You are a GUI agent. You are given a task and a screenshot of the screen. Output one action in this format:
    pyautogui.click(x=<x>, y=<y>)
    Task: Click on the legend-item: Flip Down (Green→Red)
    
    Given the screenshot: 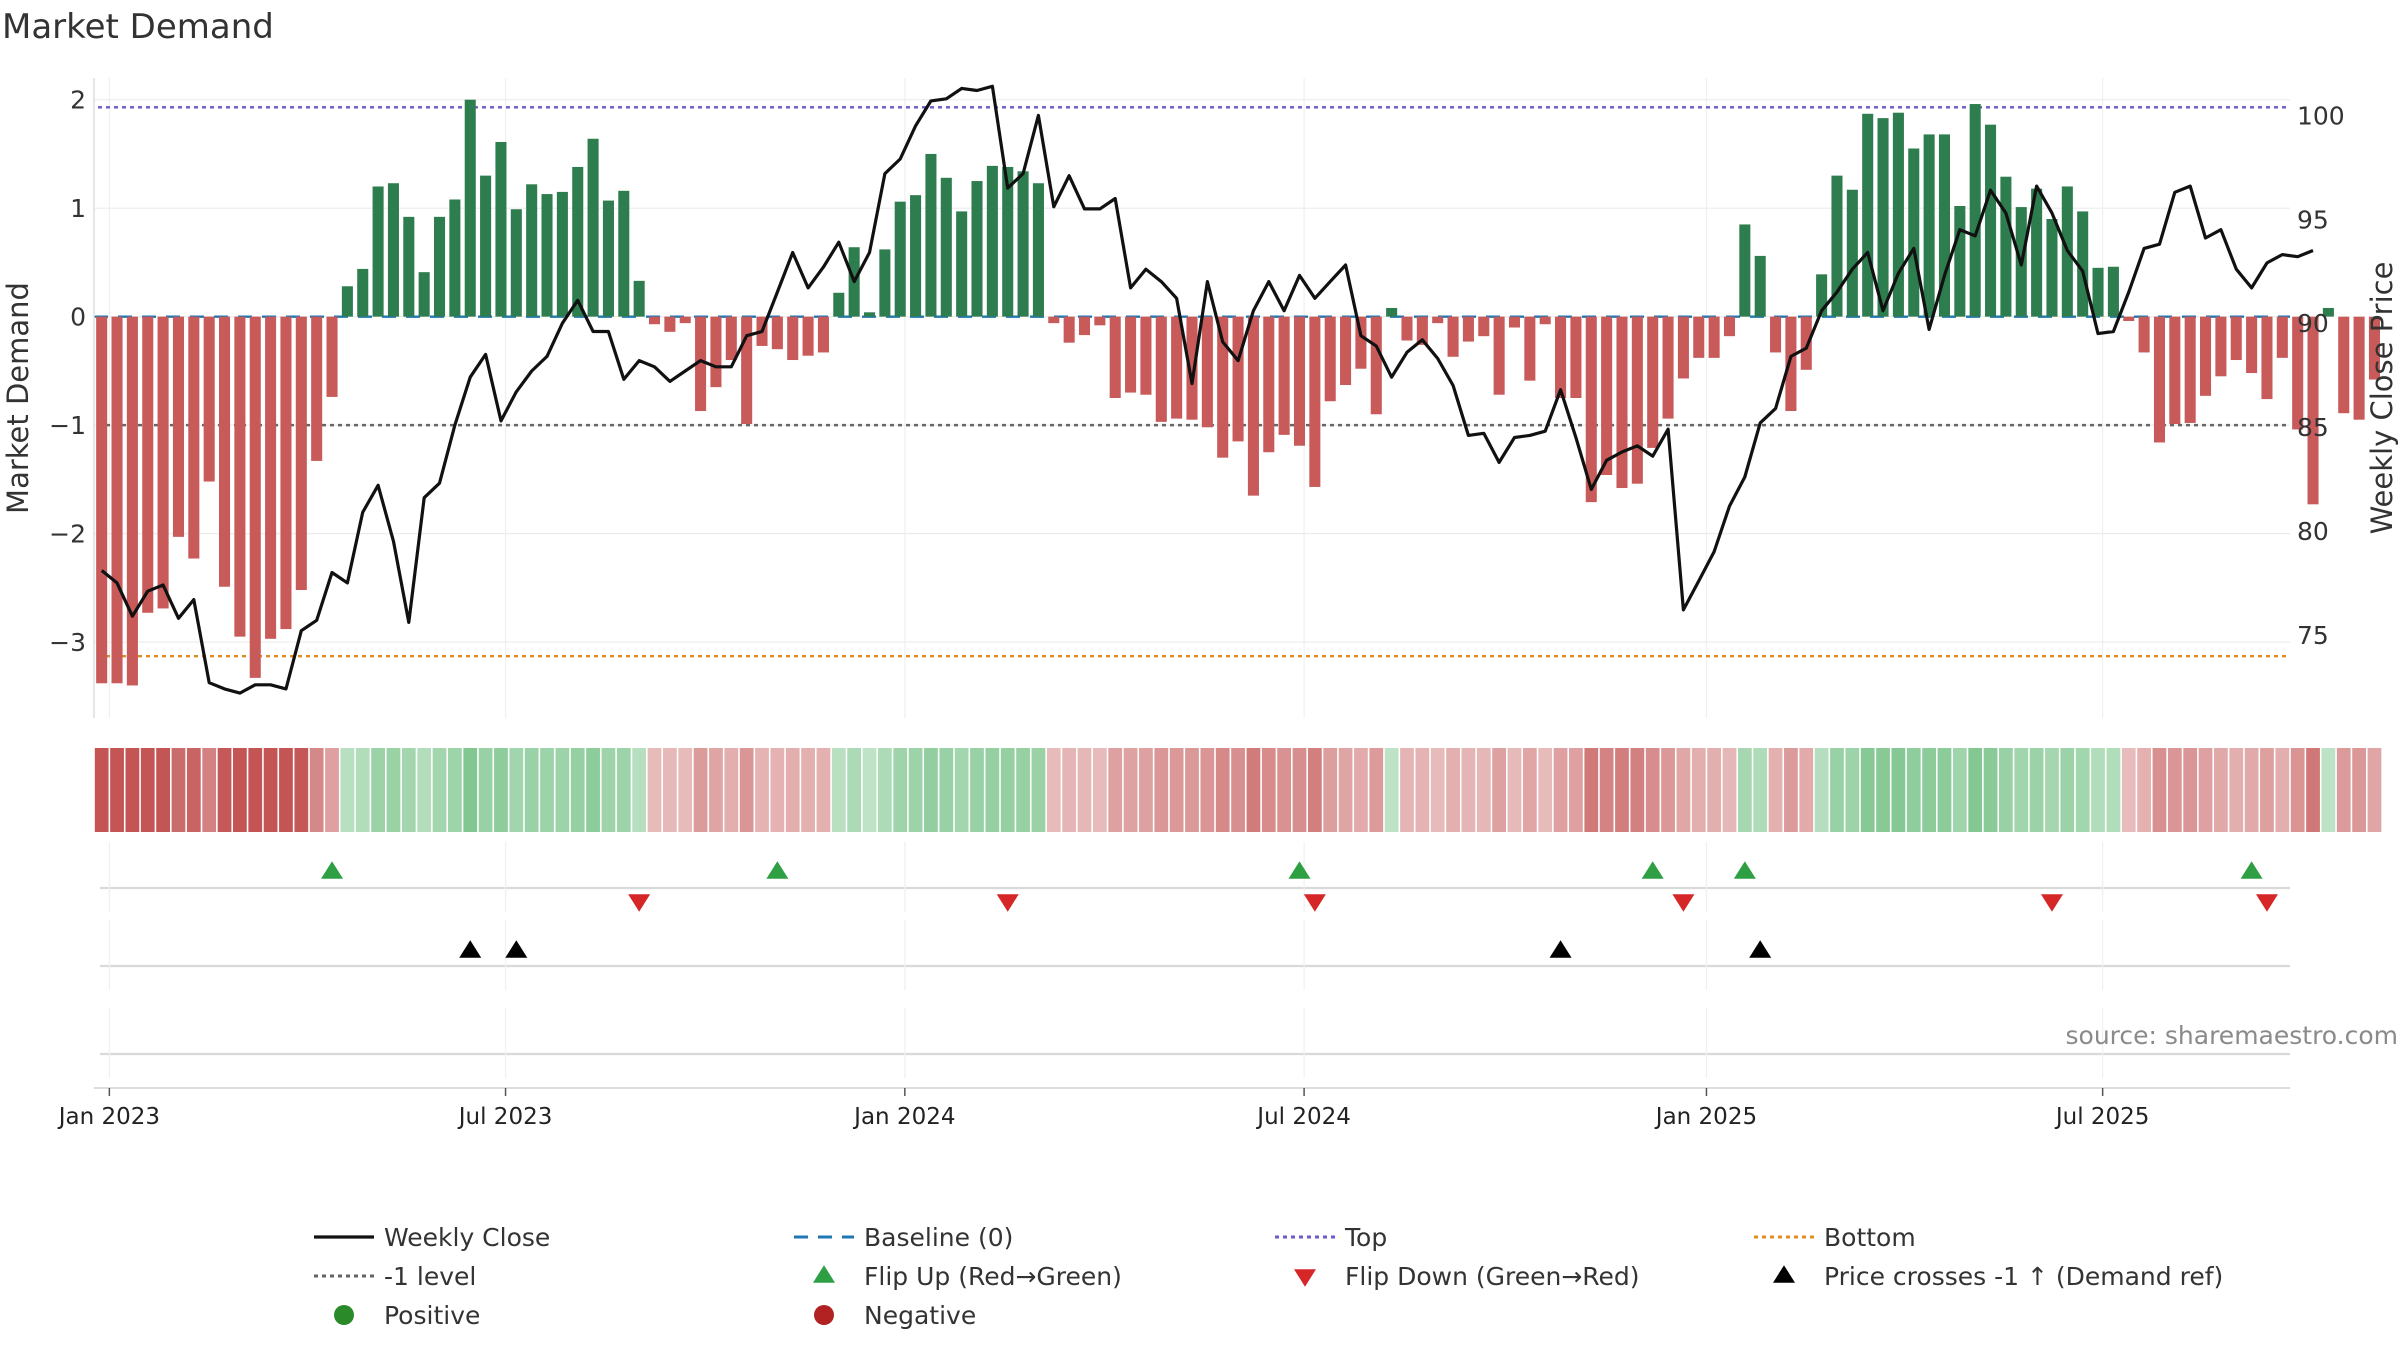 What is the action you would take?
    pyautogui.click(x=1467, y=1276)
    